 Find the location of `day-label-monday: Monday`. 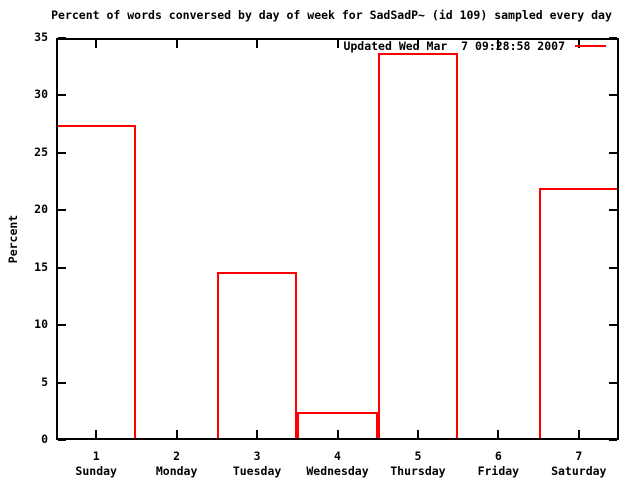

day-label-monday: Monday is located at coordinates (176, 471).